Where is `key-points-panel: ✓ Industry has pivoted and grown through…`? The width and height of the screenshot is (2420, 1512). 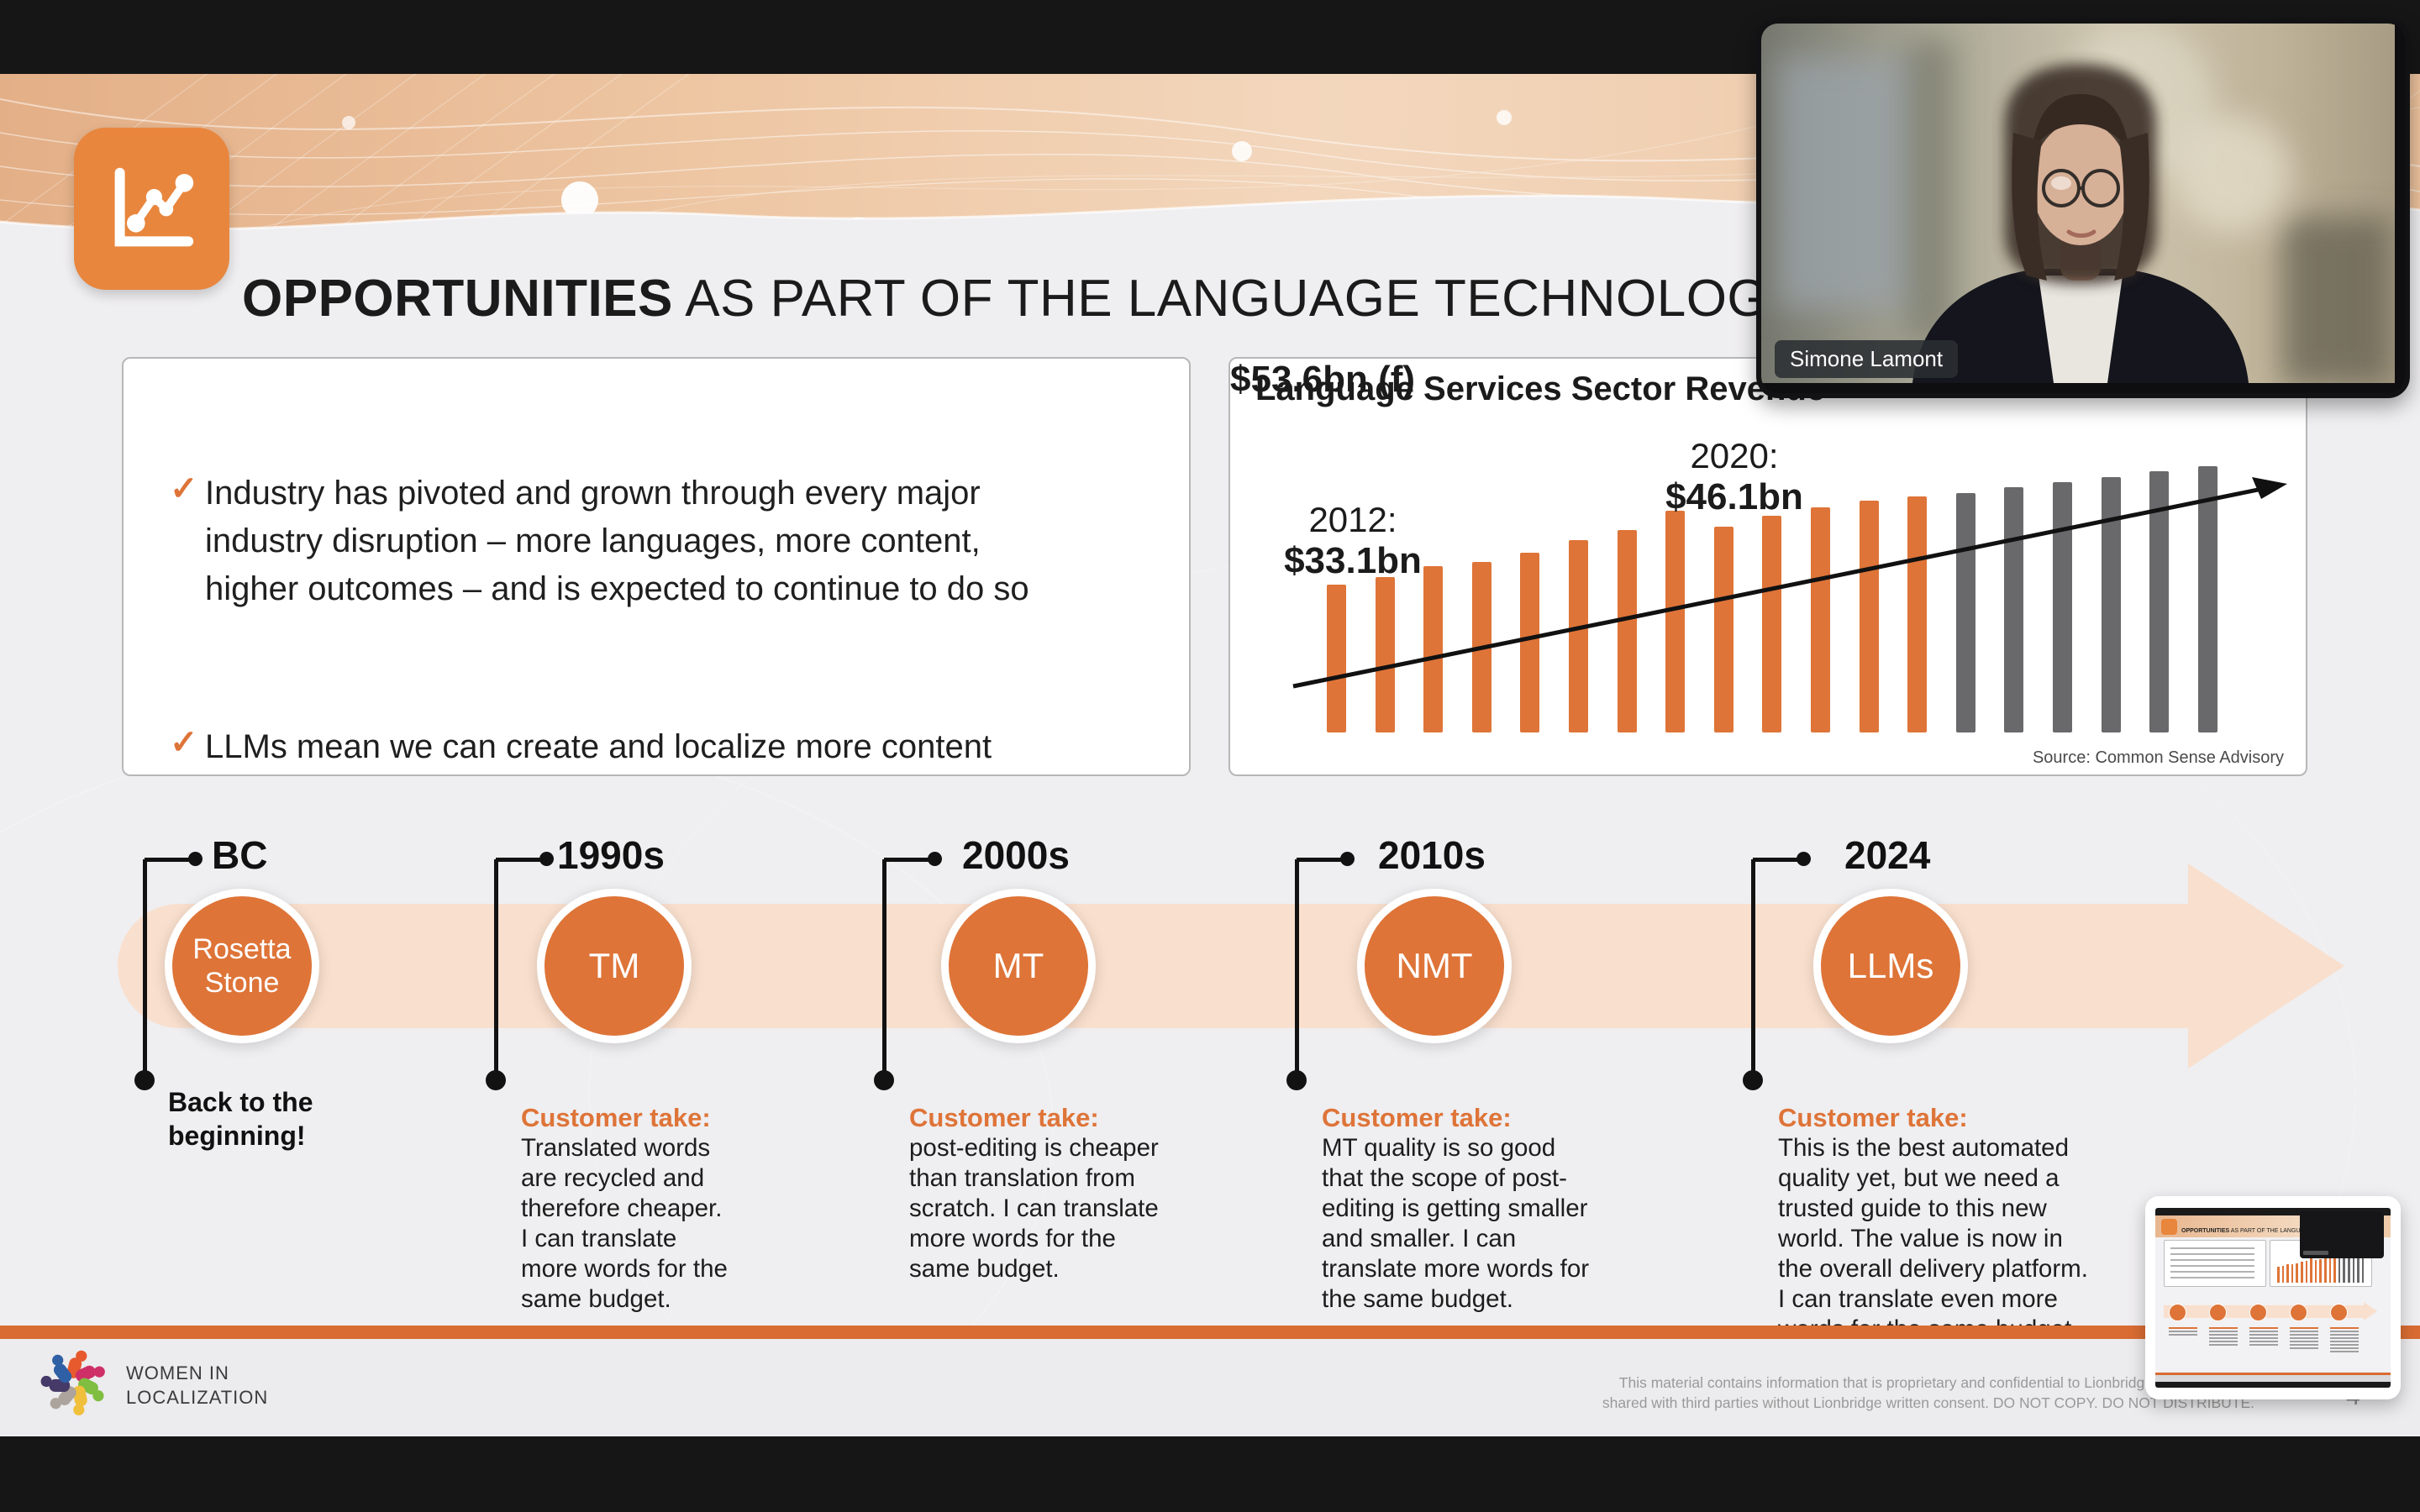
key-points-panel: ✓ Industry has pivoted and grown through… is located at coordinates (657, 566).